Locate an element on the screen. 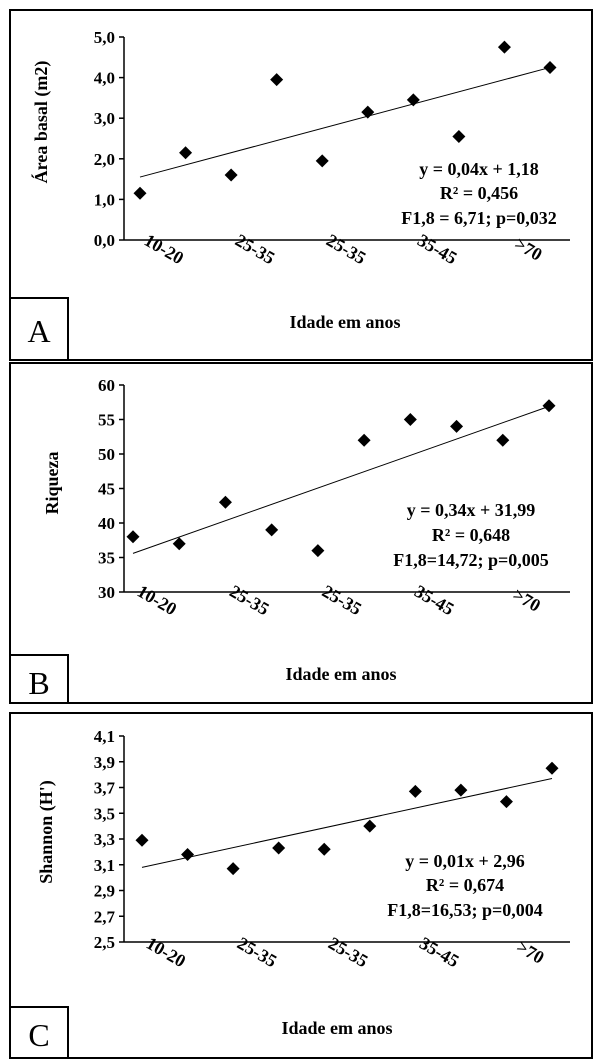 The image size is (593, 1063). xlabel-c: Idade em anos is located at coordinates (336, 1028).